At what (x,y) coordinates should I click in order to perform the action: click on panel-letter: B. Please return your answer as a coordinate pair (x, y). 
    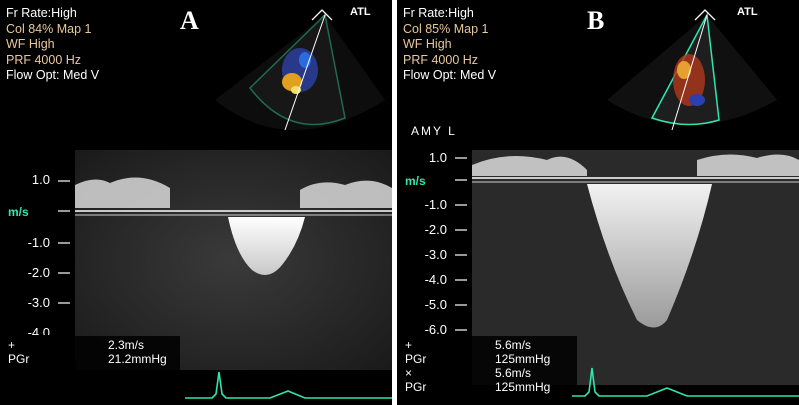
    Looking at the image, I should click on (596, 20).